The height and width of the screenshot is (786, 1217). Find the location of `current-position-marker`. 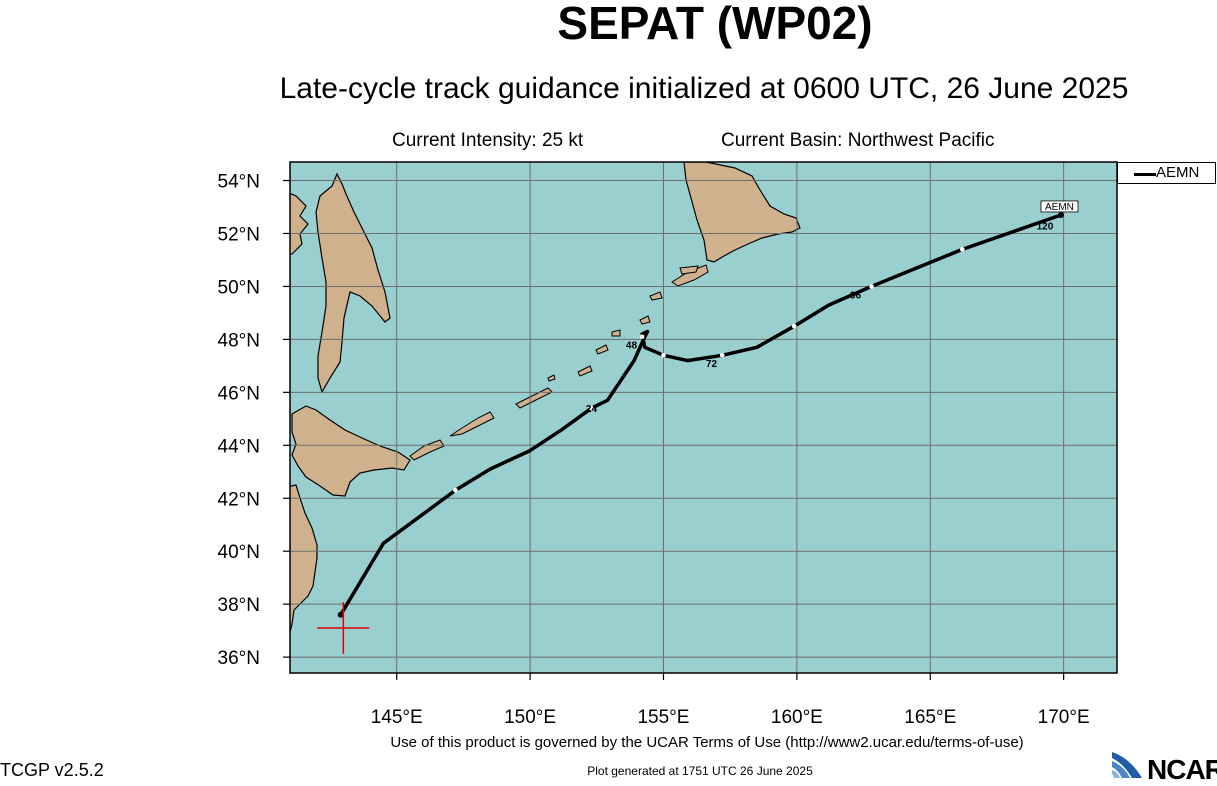

current-position-marker is located at coordinates (343, 627).